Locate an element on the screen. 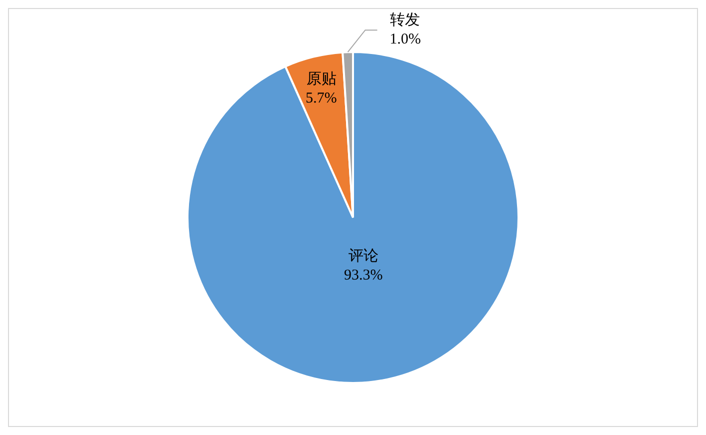 The image size is (706, 435). slice-label: 原贴 is located at coordinates (321, 79).